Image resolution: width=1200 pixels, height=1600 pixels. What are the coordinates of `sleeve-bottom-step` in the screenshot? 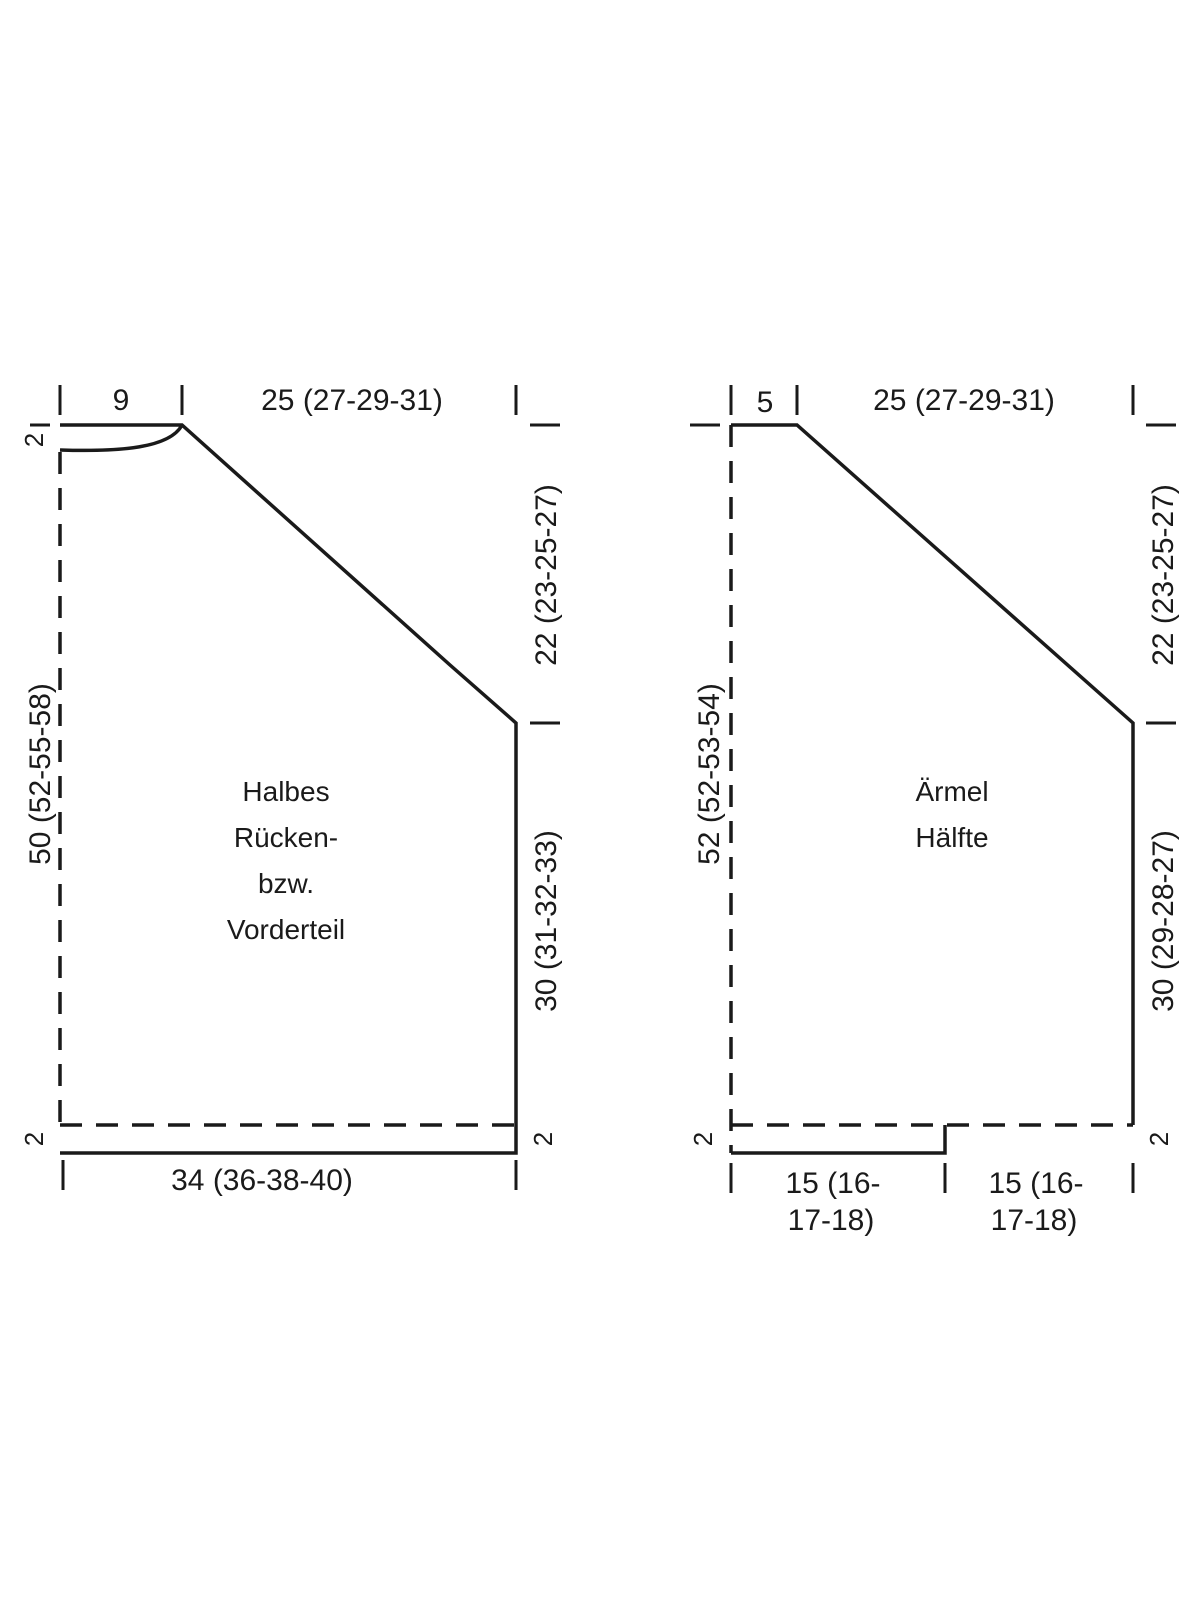 It's located at (839, 1140).